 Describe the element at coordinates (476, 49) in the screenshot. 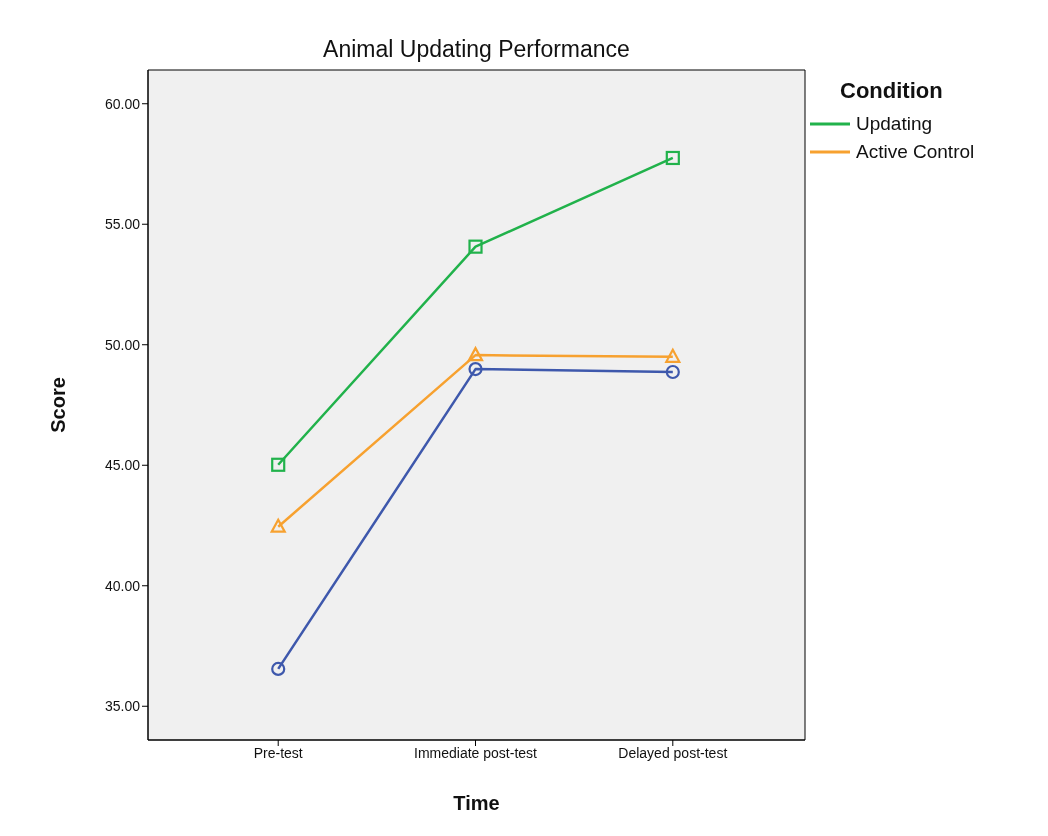

I see `chart-title: Animal Updating Performance` at that location.